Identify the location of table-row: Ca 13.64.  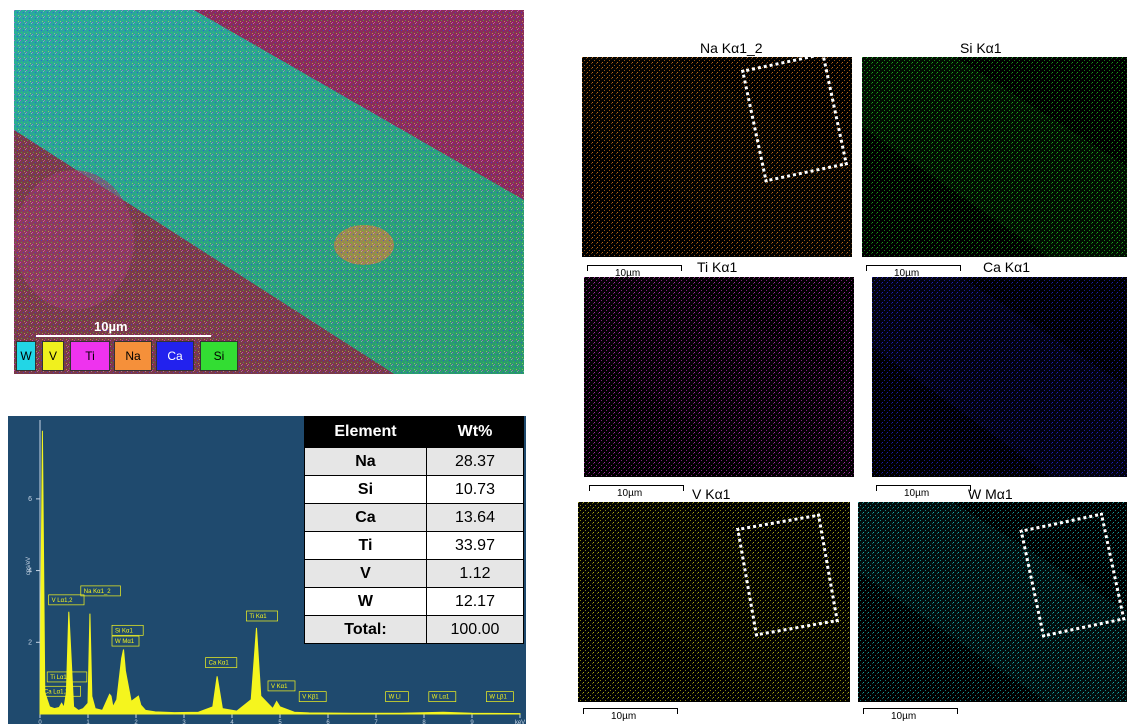
(414, 517).